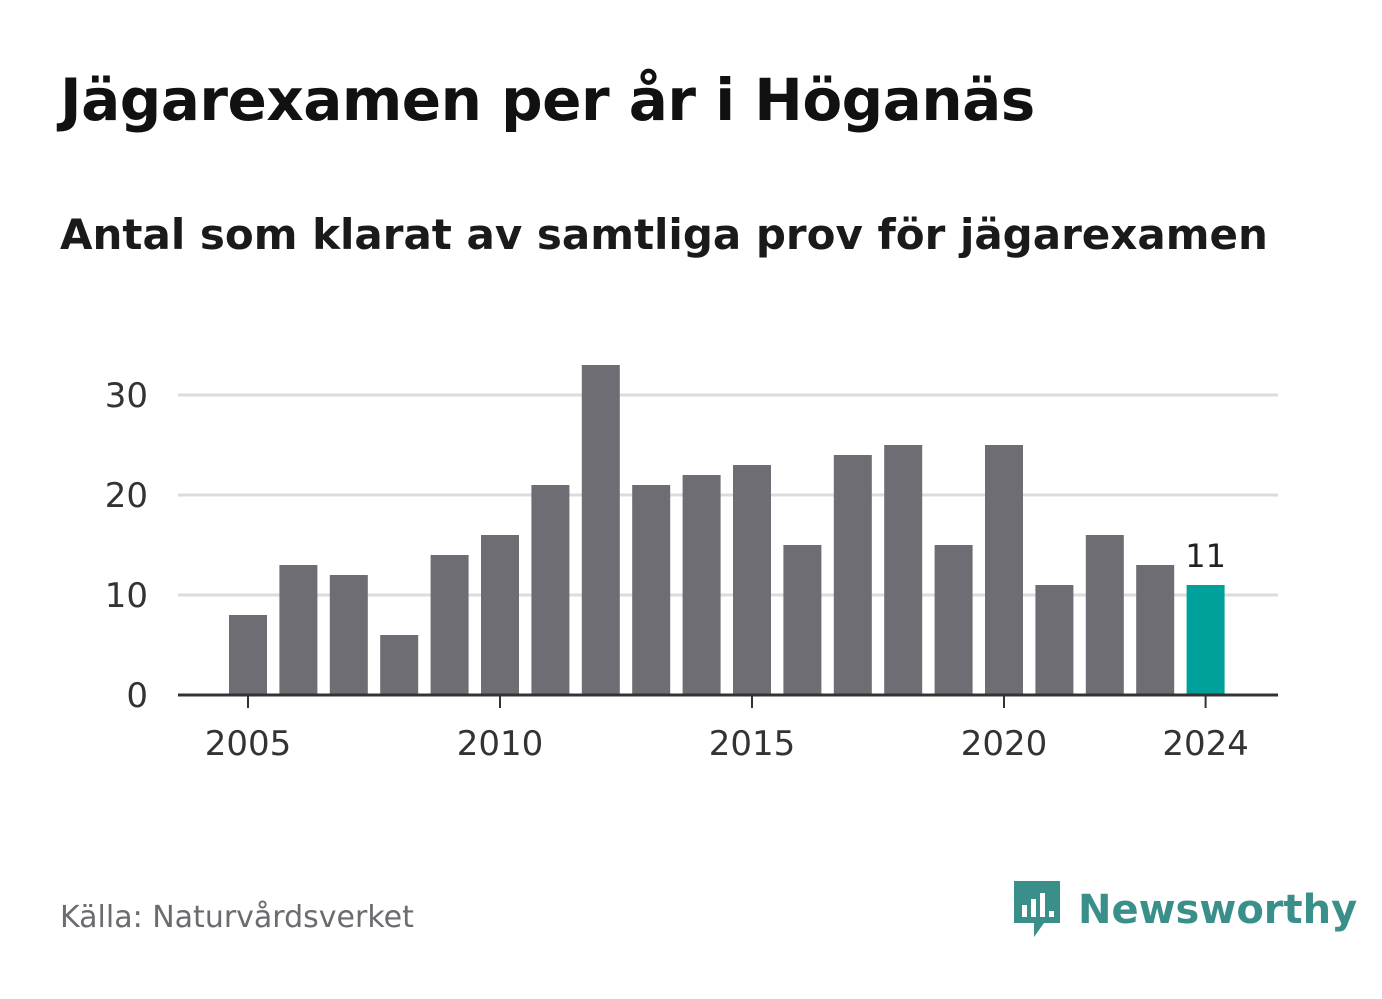  What do you see at coordinates (500, 744) in the screenshot?
I see `x-tick-label: 2010` at bounding box center [500, 744].